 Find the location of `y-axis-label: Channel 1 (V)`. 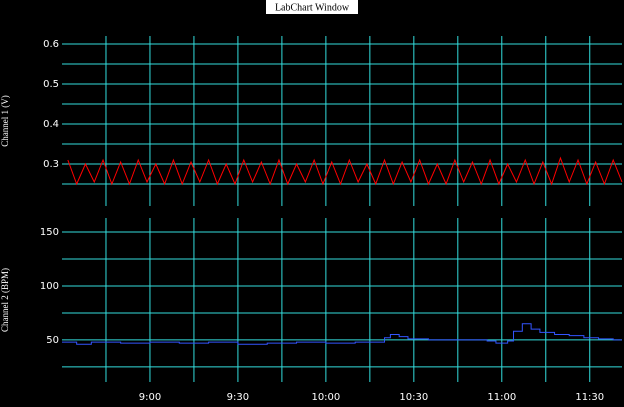

y-axis-label: Channel 1 (V) is located at coordinates (5, 121).